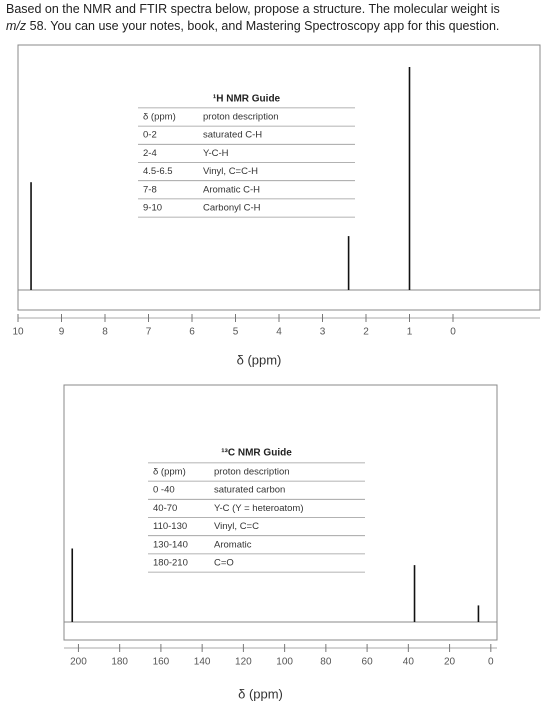  I want to click on guide-description: Vinyl, C=C-H, so click(230, 171).